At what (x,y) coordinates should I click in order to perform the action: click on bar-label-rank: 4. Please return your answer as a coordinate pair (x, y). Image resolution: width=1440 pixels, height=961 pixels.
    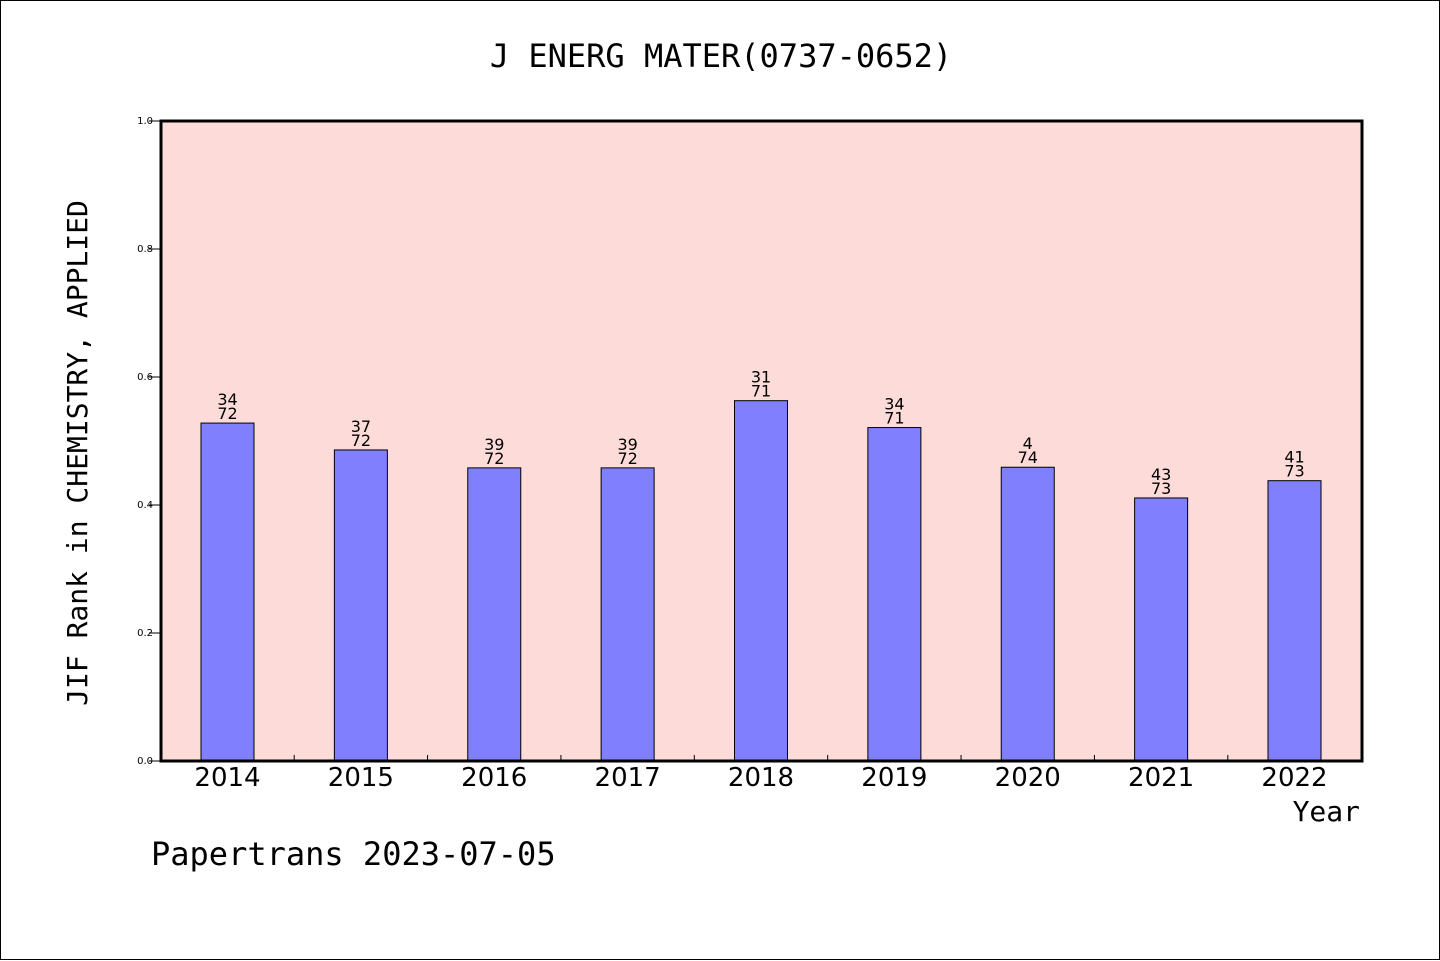
    Looking at the image, I should click on (1028, 443).